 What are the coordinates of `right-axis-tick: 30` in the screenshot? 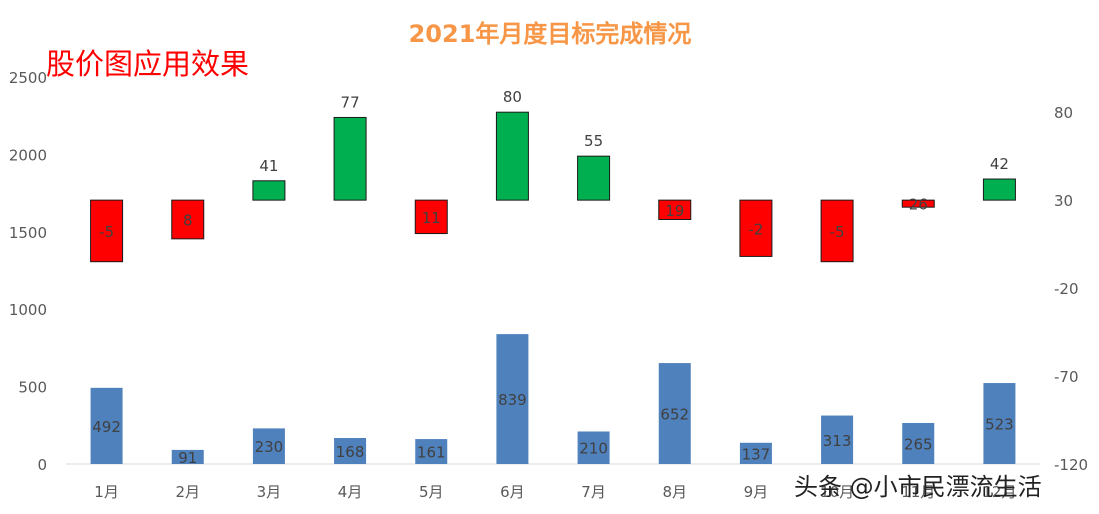 It's located at (1063, 201).